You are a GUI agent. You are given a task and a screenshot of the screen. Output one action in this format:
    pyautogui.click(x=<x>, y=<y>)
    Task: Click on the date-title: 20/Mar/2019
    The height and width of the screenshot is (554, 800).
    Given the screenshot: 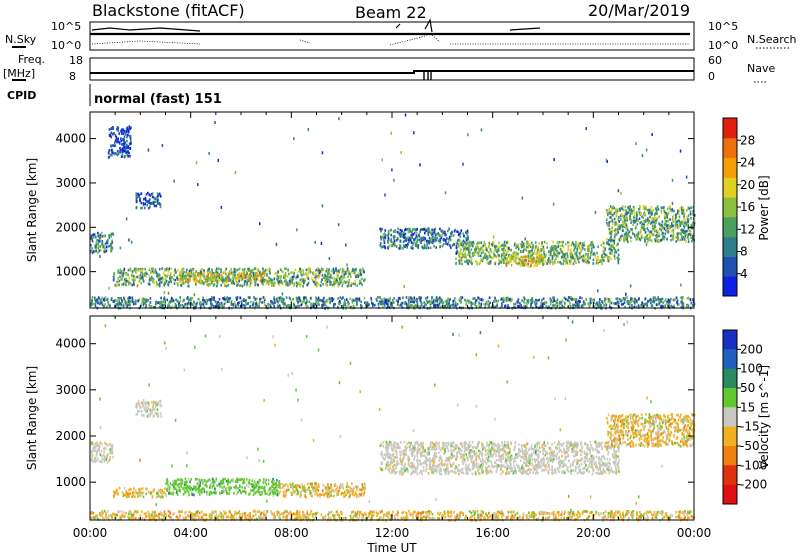 What is the action you would take?
    pyautogui.click(x=639, y=10)
    